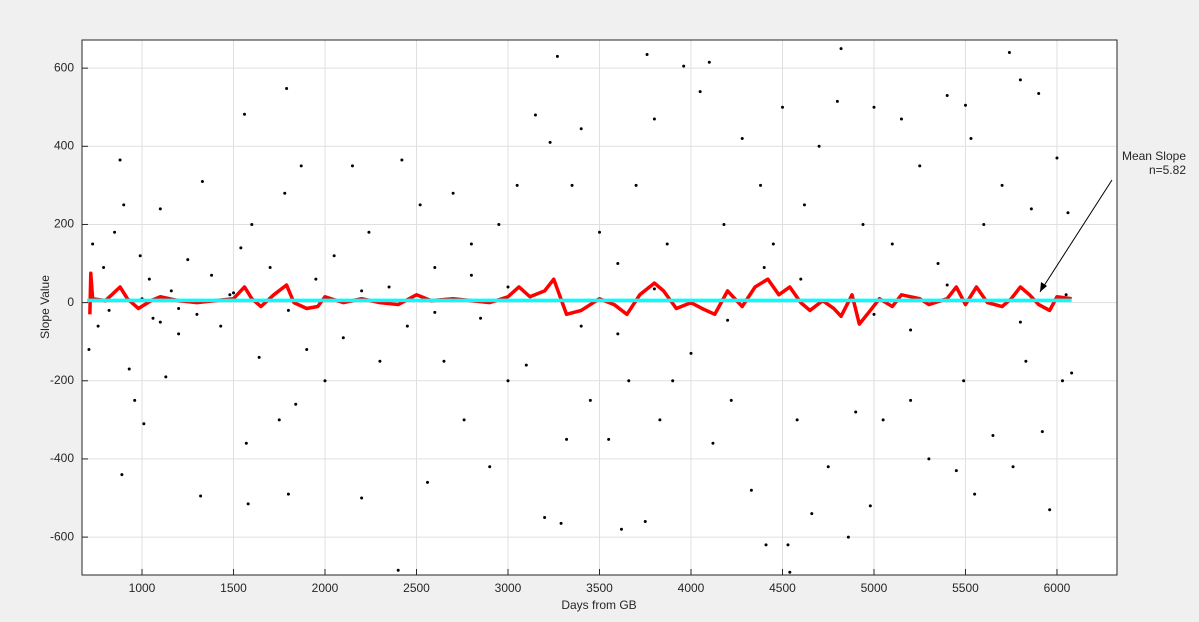 Image resolution: width=1199 pixels, height=622 pixels. What do you see at coordinates (325, 588) in the screenshot?
I see `x-tick-label: 2000` at bounding box center [325, 588].